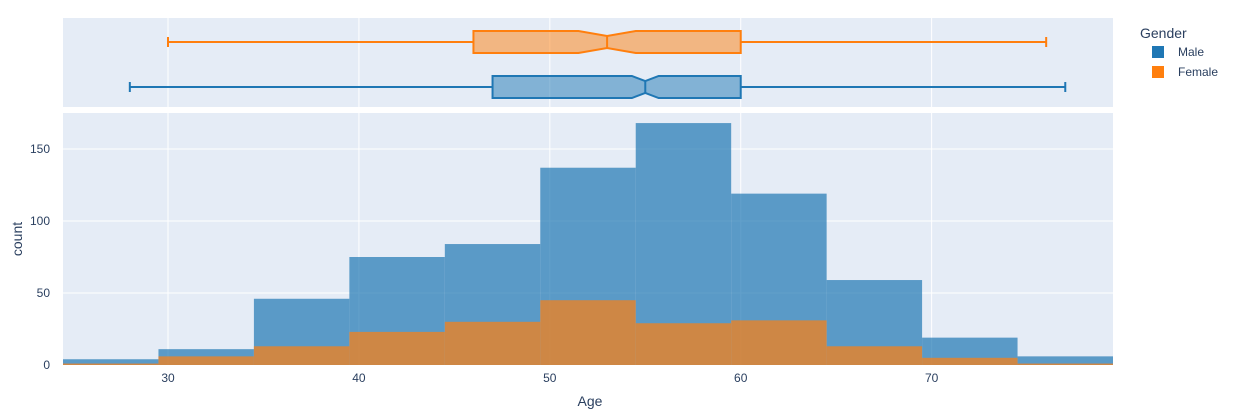 The height and width of the screenshot is (419, 1246). What do you see at coordinates (607, 42) in the screenshot?
I see `boxplot-female` at bounding box center [607, 42].